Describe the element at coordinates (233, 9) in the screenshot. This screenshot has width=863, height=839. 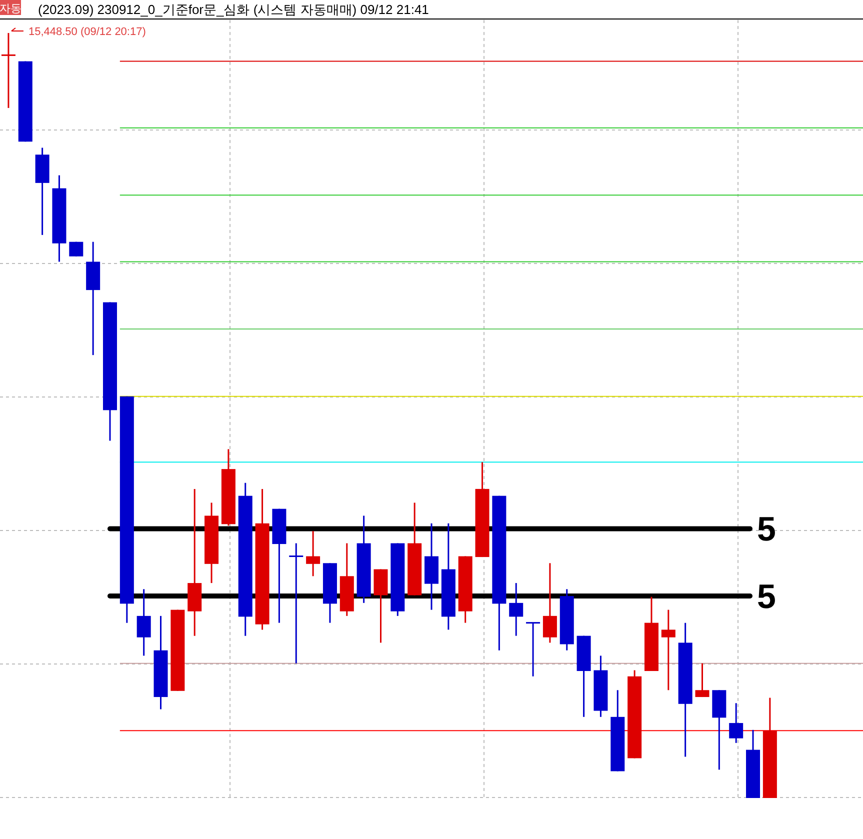
I see `chart-title: (2023.09) 230912_0_기준for문_심화 (시스템 자동매매) 09/12 21:41` at that location.